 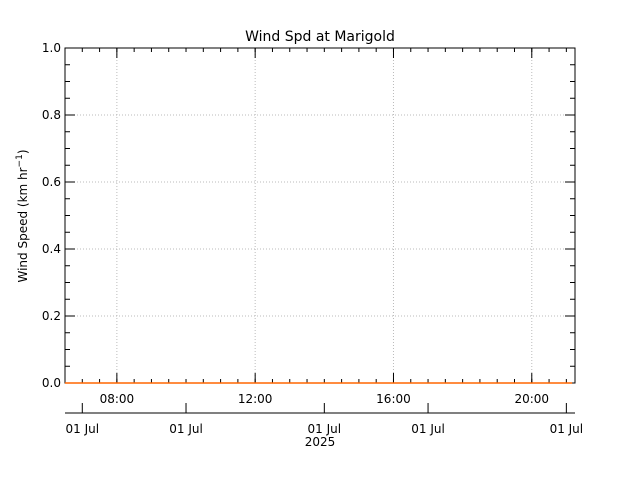 I want to click on y-tick-label: 1.0, so click(x=51, y=48).